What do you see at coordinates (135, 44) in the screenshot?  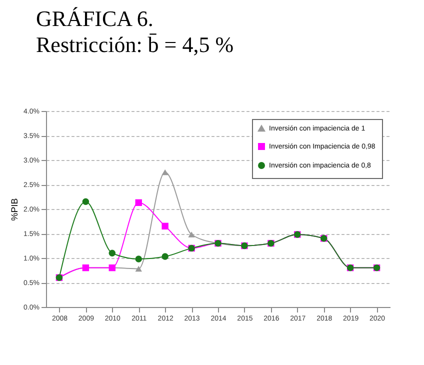 I see `chart-subtitle: Restricción: b̄ = 4,5 %` at bounding box center [135, 44].